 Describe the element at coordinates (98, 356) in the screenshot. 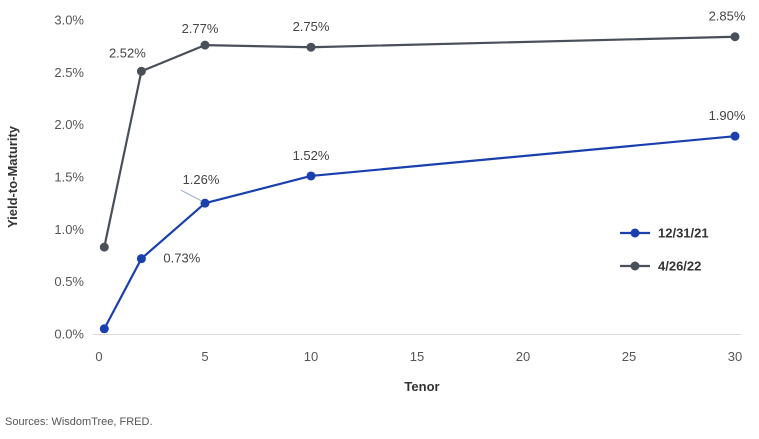

I see `x-tick-label: 0` at that location.